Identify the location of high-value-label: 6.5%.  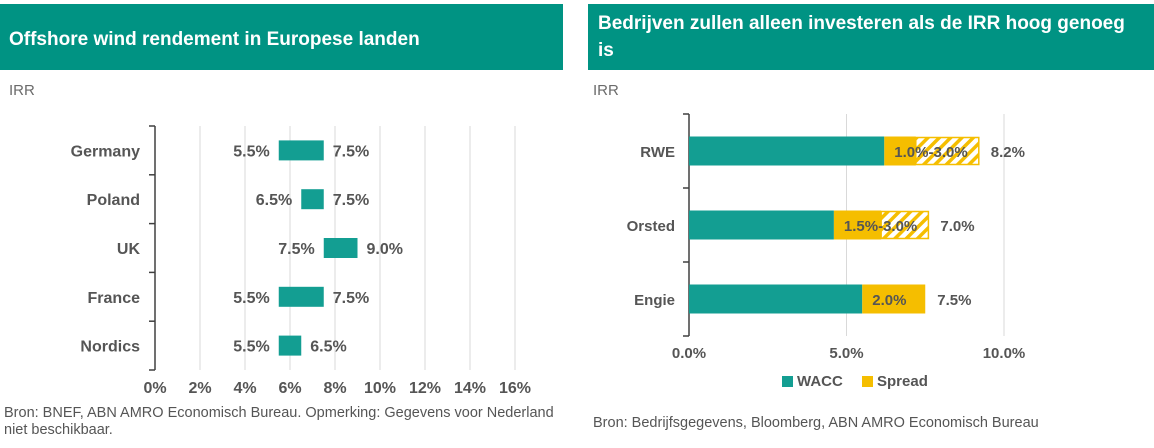
(328, 347).